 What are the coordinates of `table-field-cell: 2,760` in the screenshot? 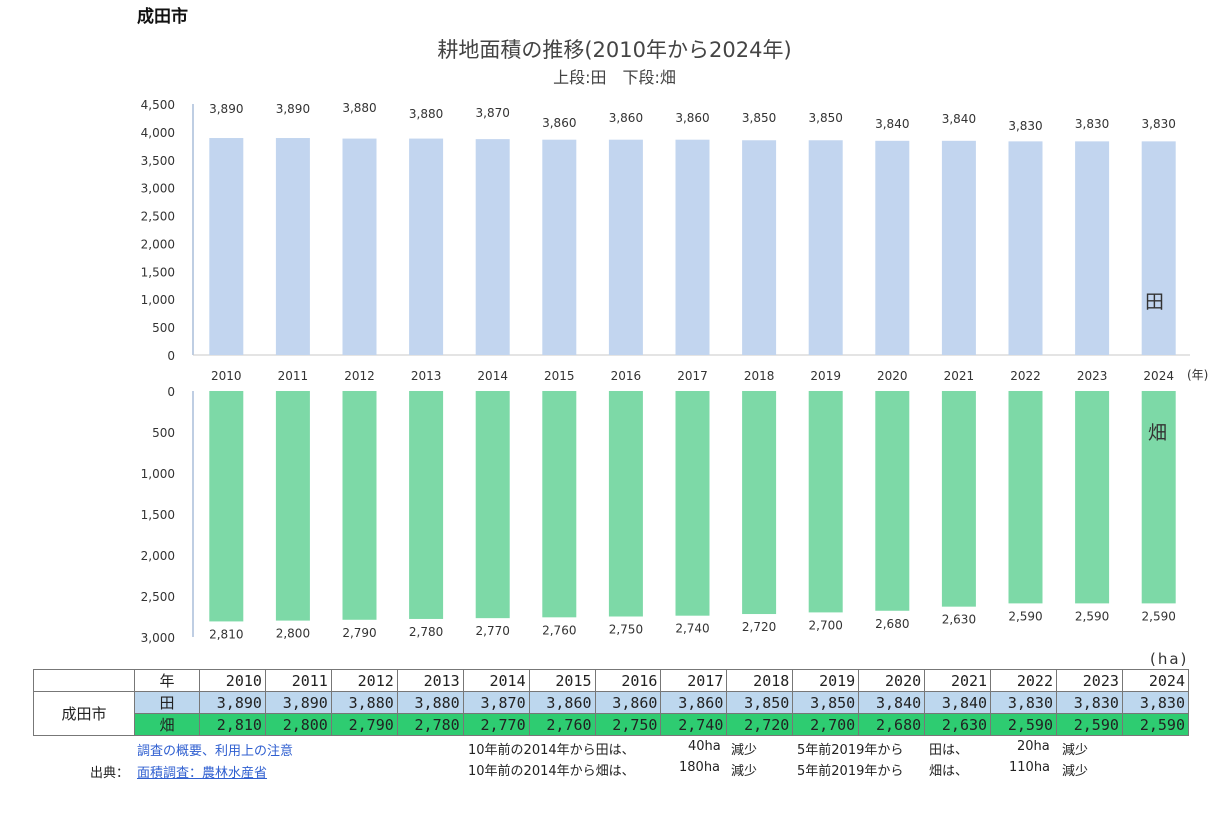 It's located at (562, 724).